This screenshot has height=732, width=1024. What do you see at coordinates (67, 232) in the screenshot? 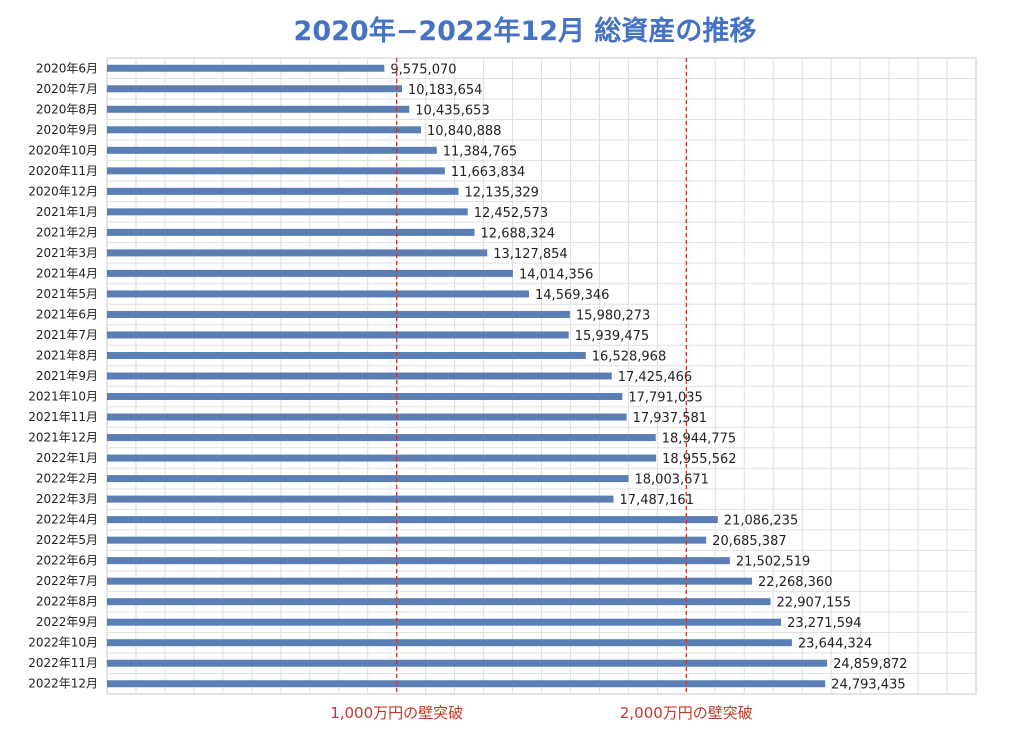
I see `category-label: 2021年2月` at bounding box center [67, 232].